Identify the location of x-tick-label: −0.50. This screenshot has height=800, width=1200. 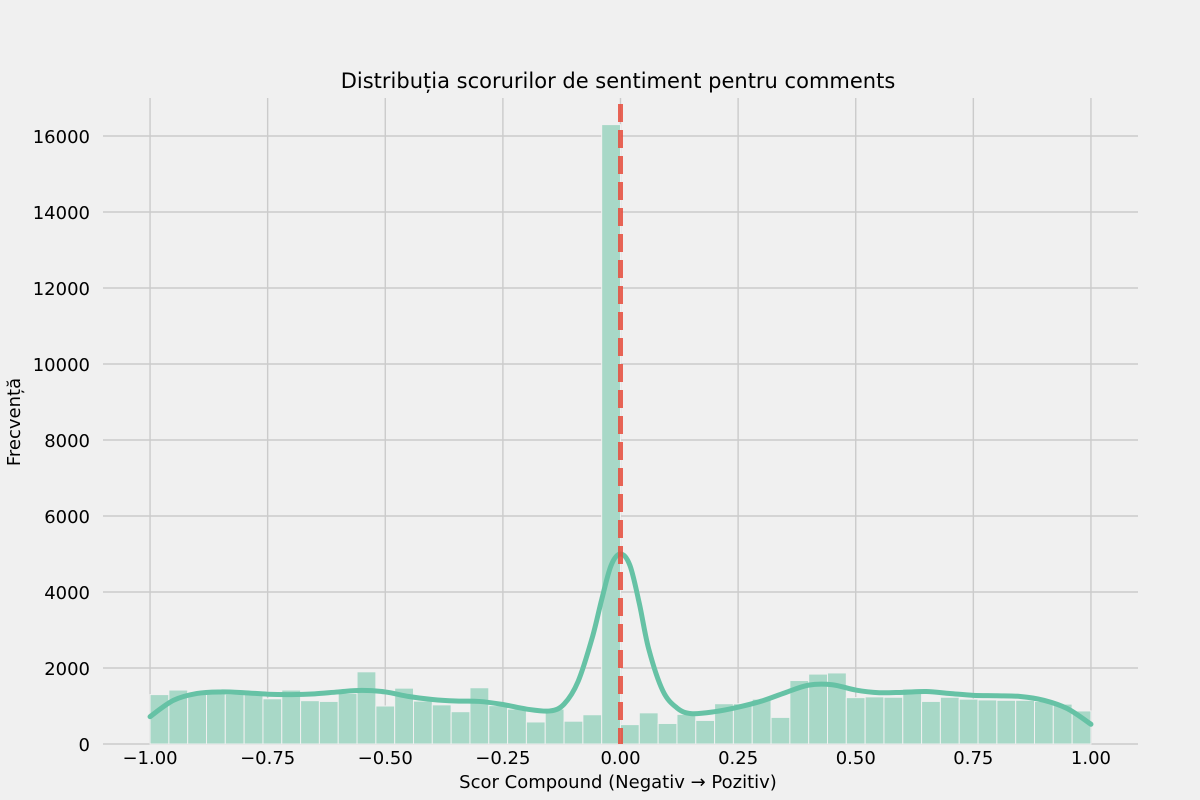
(385, 758).